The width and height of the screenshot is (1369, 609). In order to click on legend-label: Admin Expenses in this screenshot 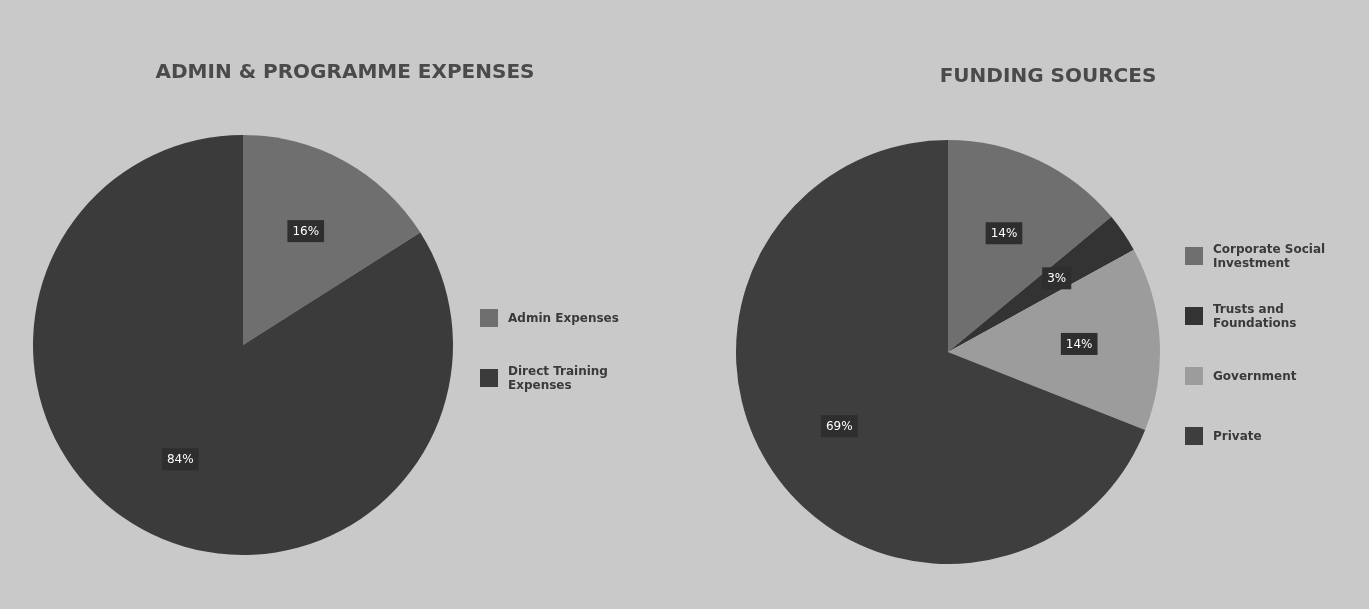, I will do `click(563, 318)`.